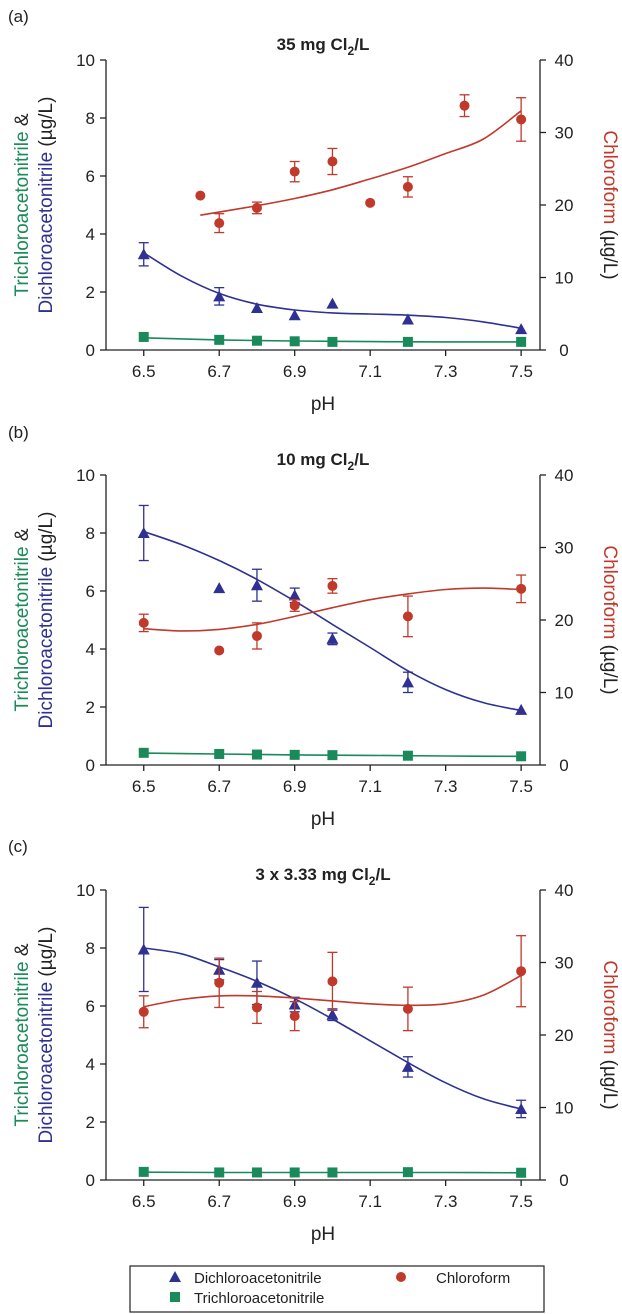 This screenshot has height=1314, width=622. Describe the element at coordinates (90, 1064) in the screenshot. I see `left-tick-label: 4` at that location.